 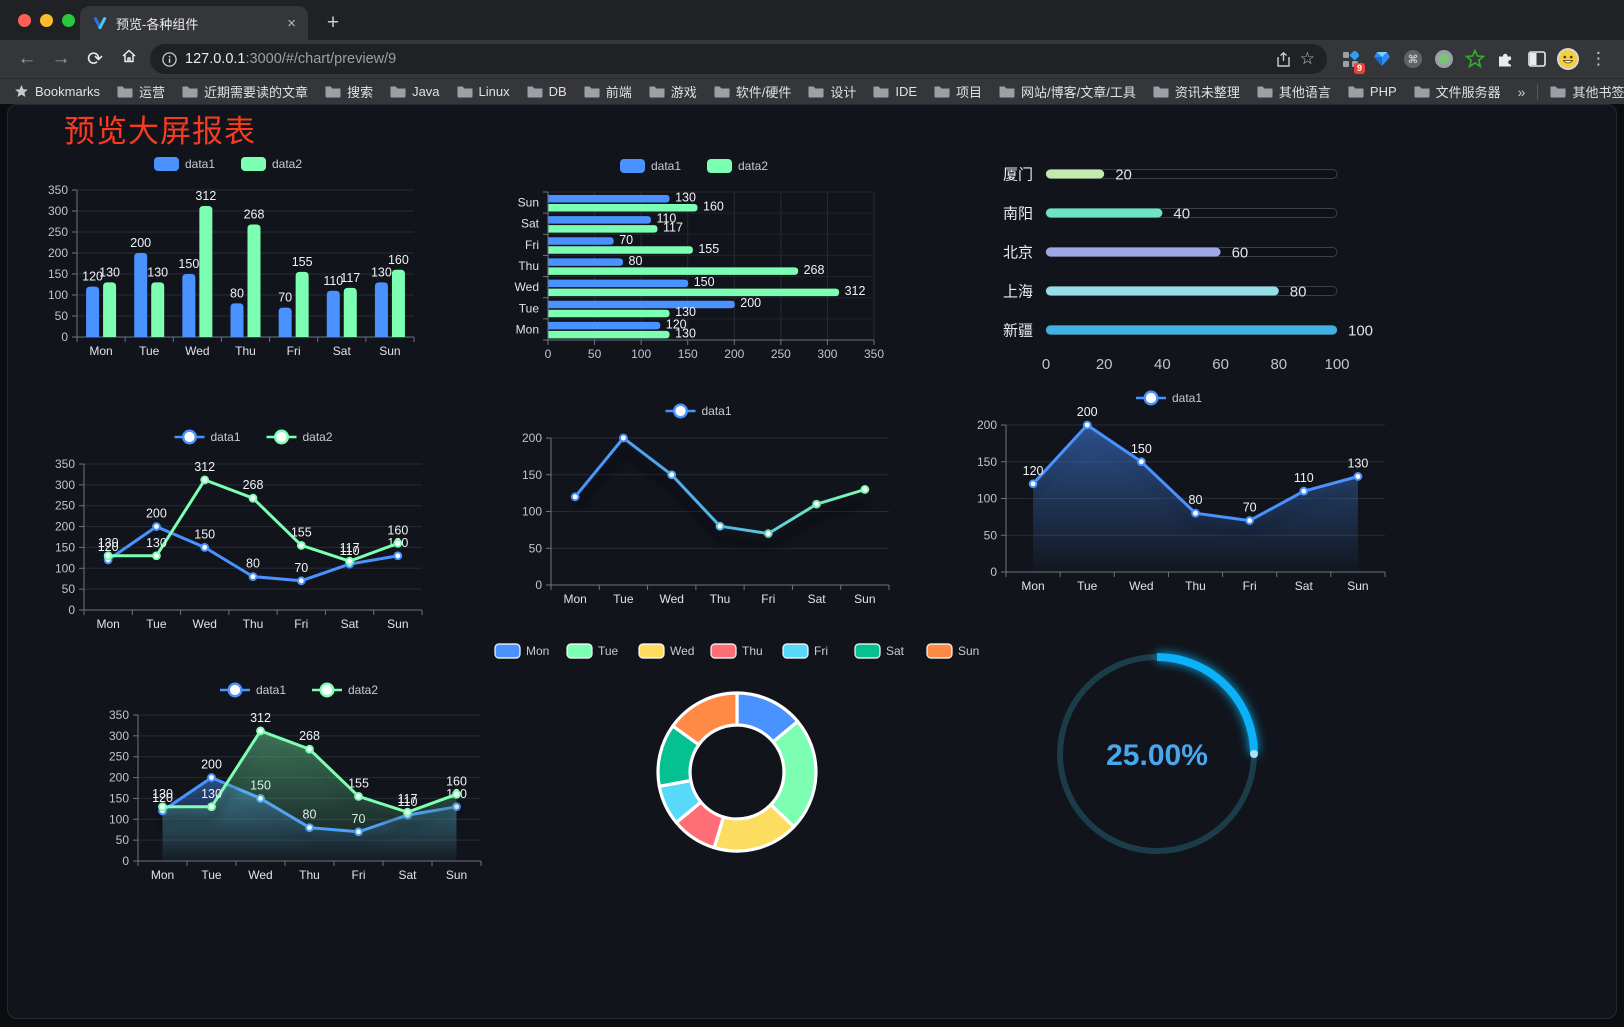 I want to click on bookmark-folder-label: 其他语言, so click(x=1304, y=92).